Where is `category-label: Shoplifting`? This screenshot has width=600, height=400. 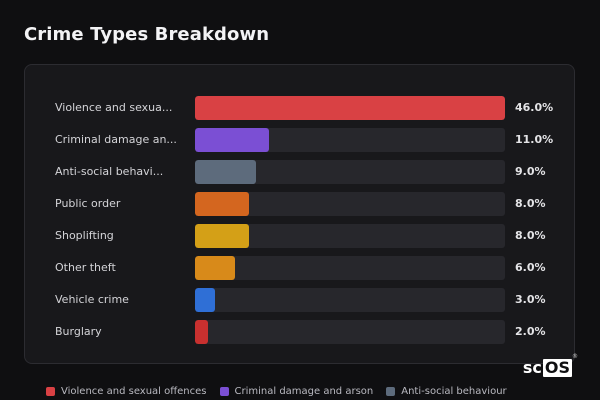 category-label: Shoplifting is located at coordinates (84, 235).